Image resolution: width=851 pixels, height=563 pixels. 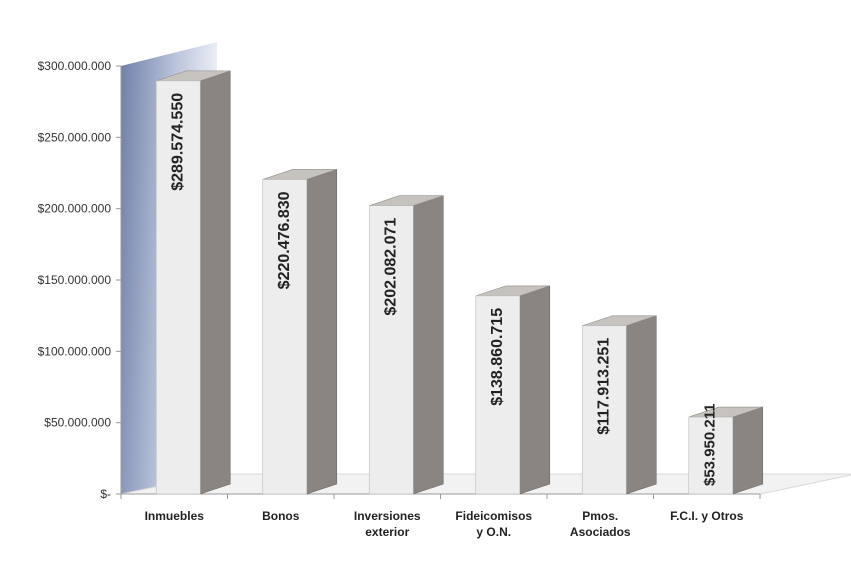 What do you see at coordinates (603, 386) in the screenshot?
I see `bar-value-label: $117.913.251` at bounding box center [603, 386].